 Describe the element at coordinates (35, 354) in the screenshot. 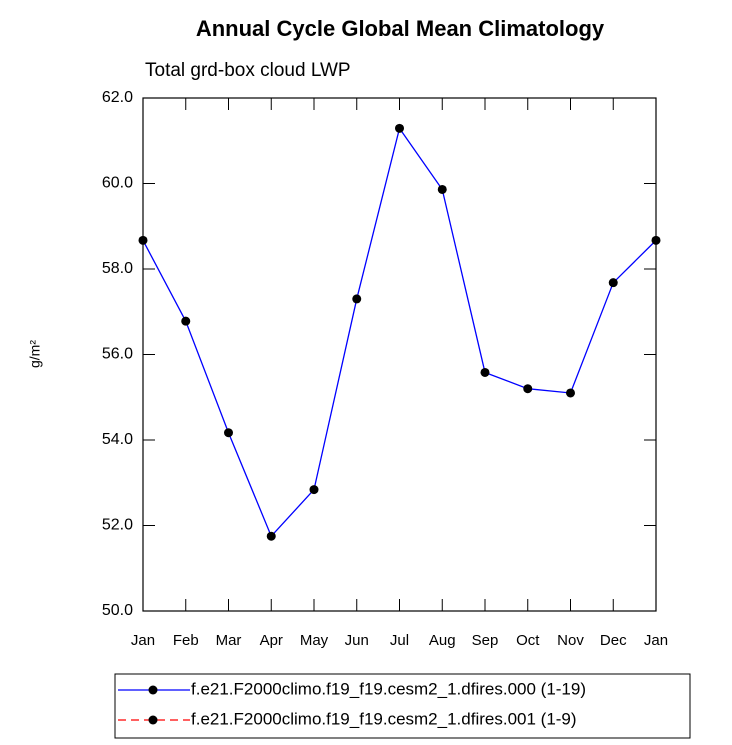

I see `y-axis-label: g/m²` at that location.